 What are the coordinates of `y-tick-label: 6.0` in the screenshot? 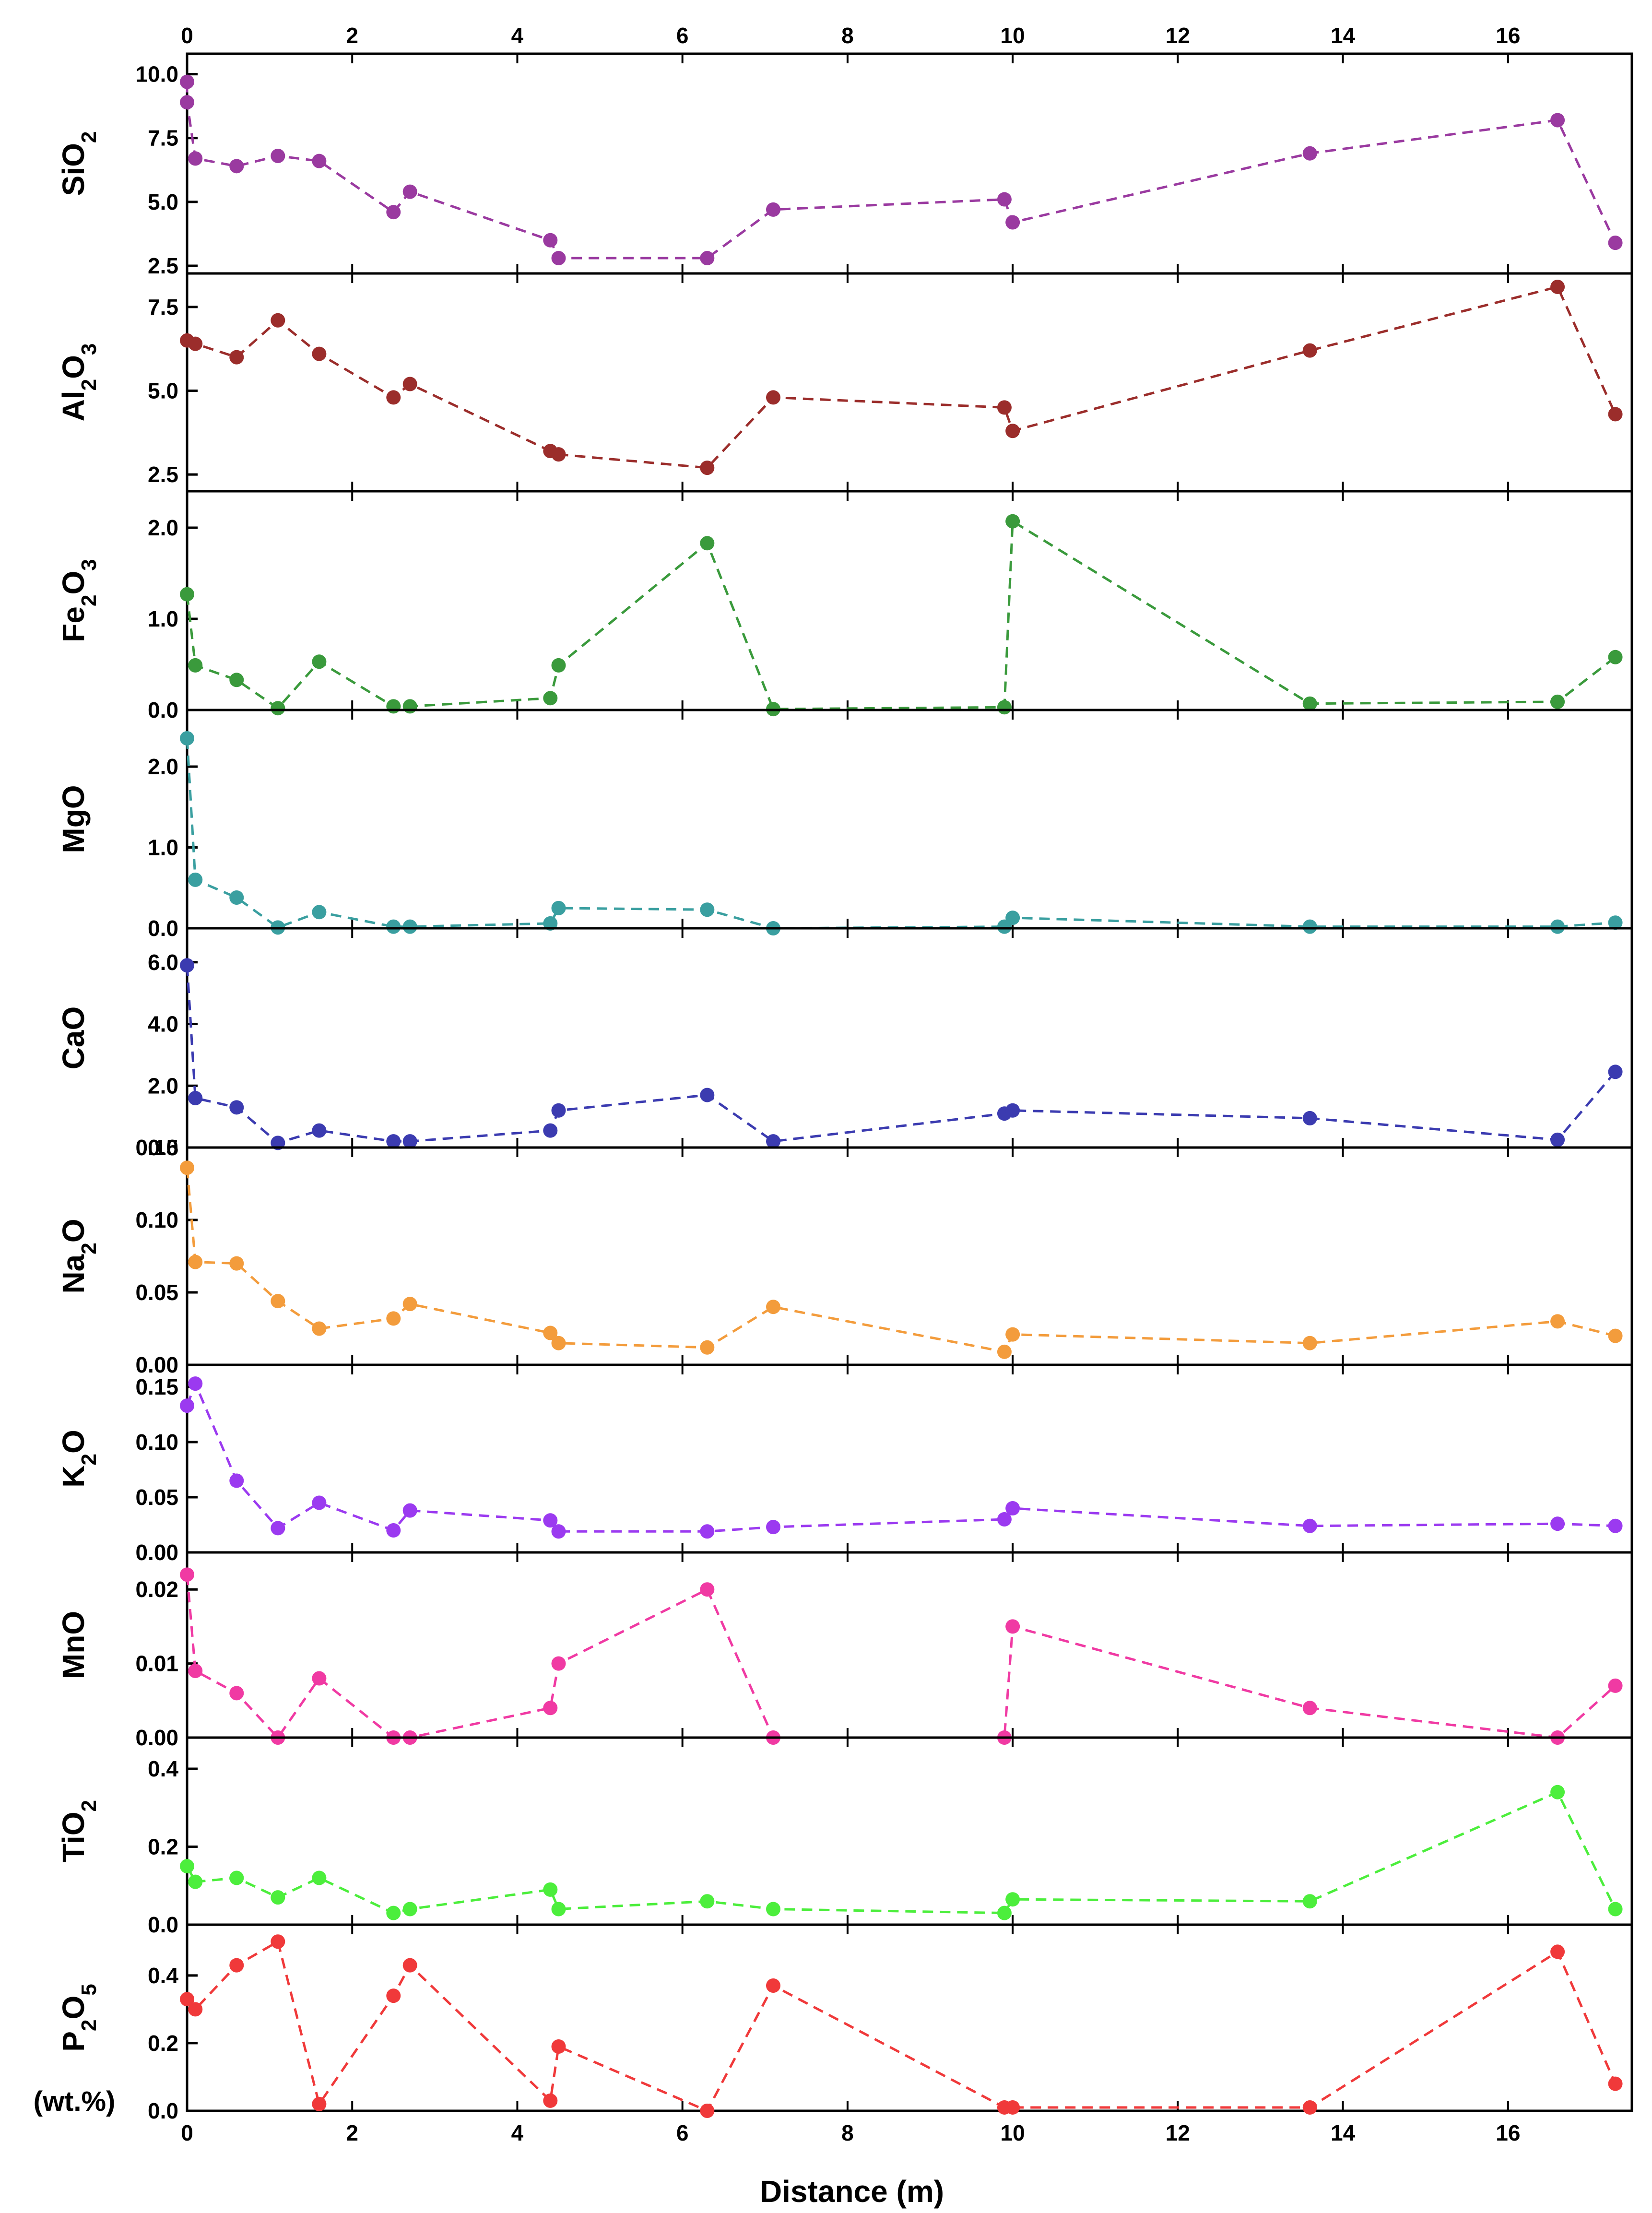 It's located at (163, 963).